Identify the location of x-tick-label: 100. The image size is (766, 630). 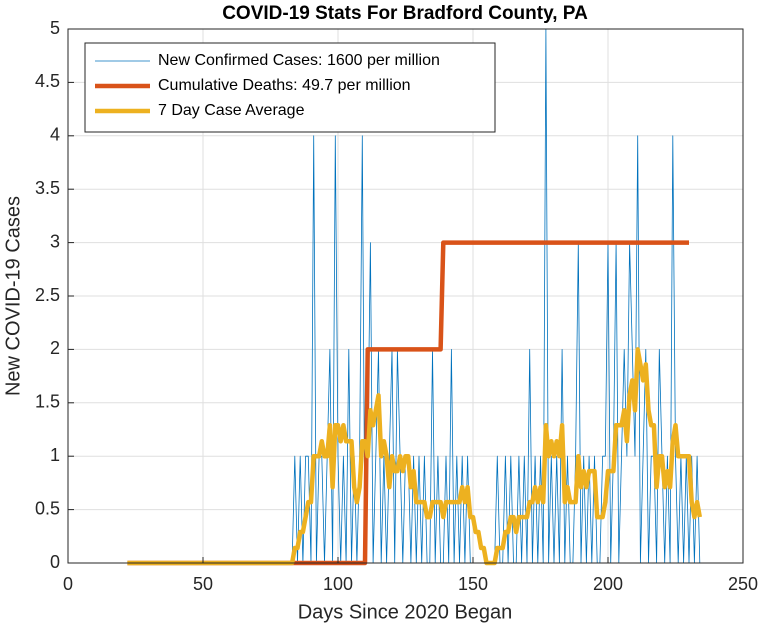
(338, 584).